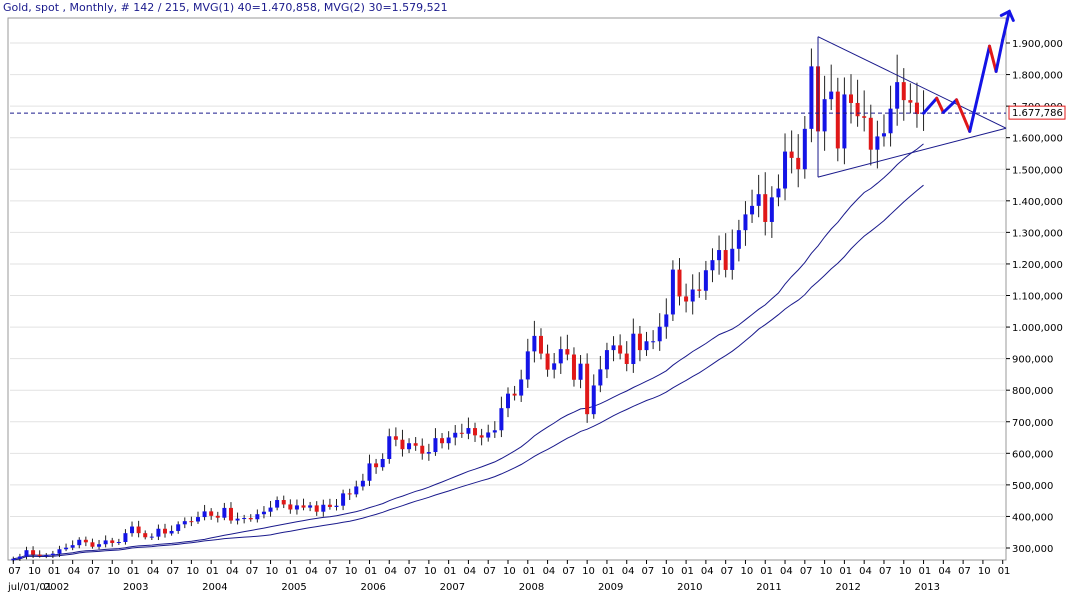 Image resolution: width=1070 pixels, height=602 pixels. Describe the element at coordinates (531, 587) in the screenshot. I see `x-year-label: 2008` at that location.